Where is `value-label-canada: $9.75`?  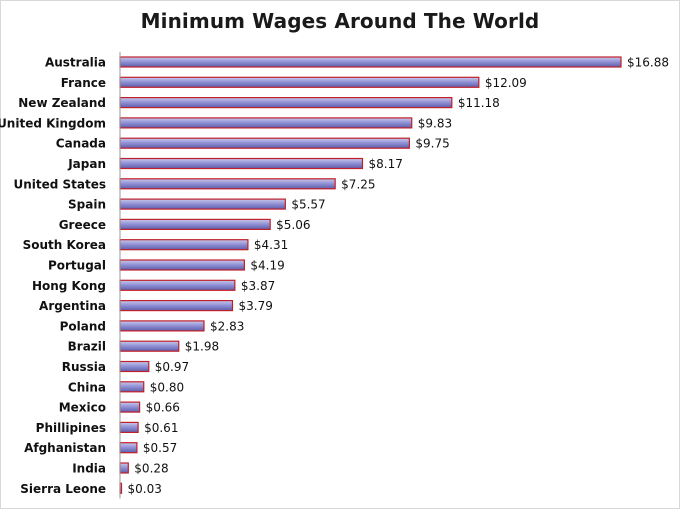
value-label-canada: $9.75 is located at coordinates (432, 144).